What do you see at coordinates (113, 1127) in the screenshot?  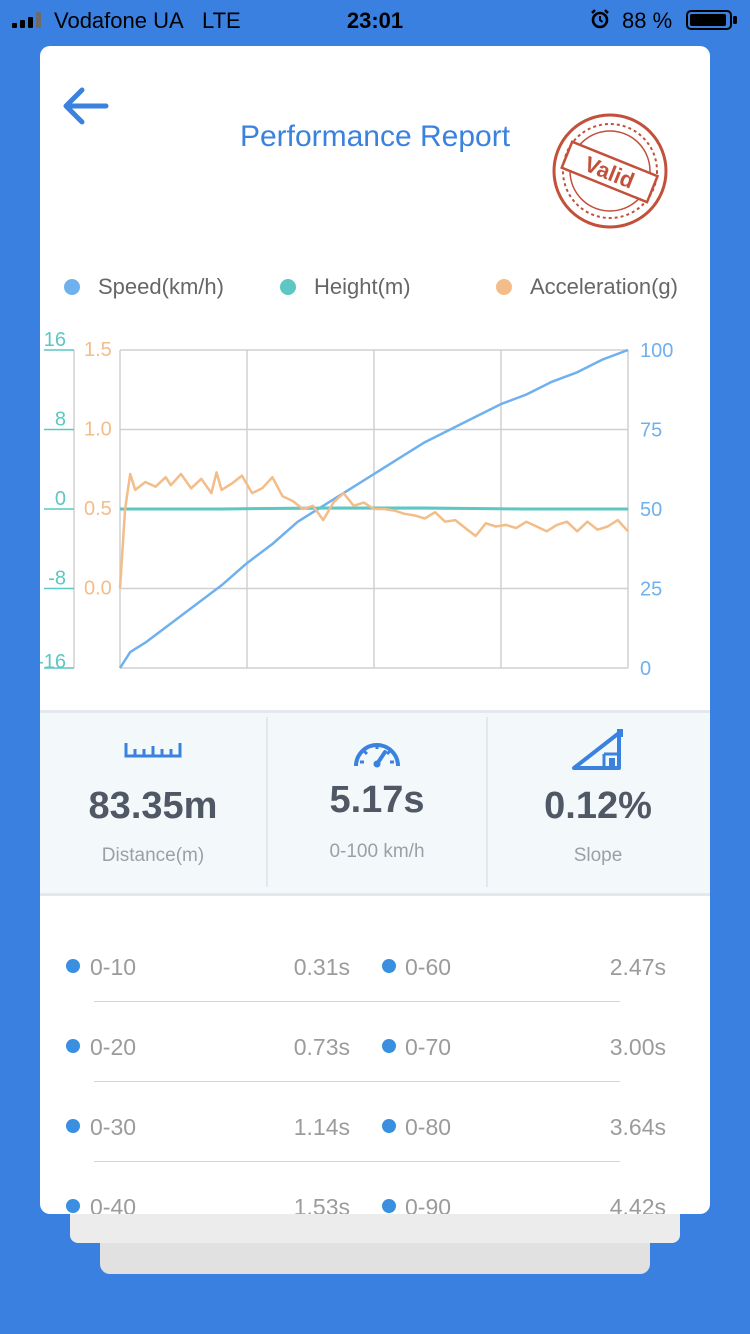 I see `speed-range: 0-30` at bounding box center [113, 1127].